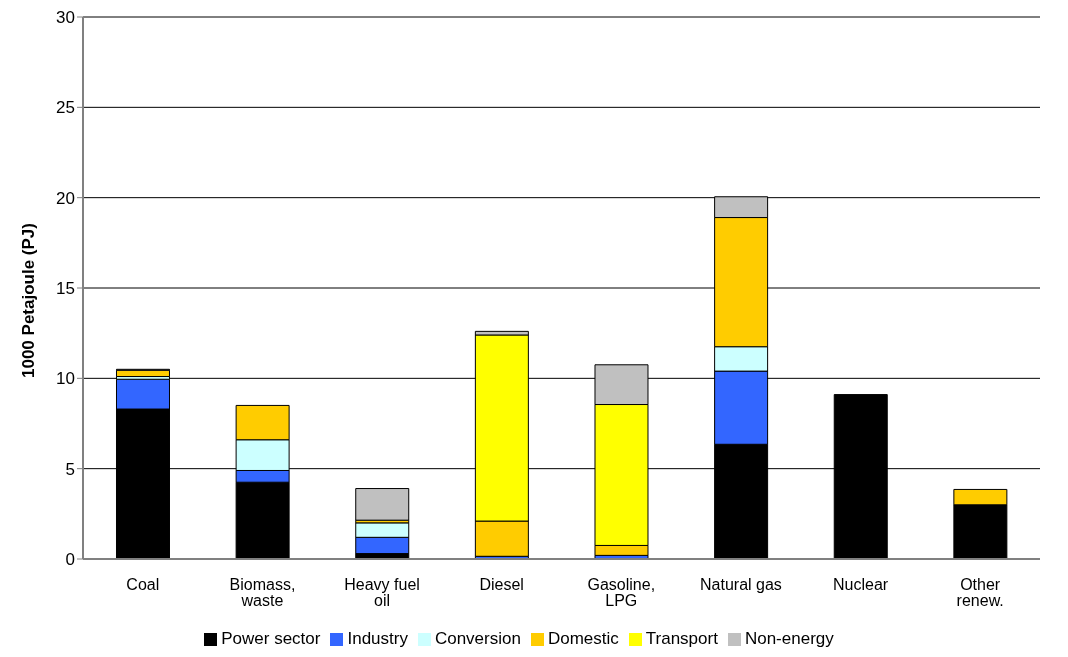 This screenshot has height=657, width=1068. Describe the element at coordinates (501, 585) in the screenshot. I see `x-tick-label: Diesel` at that location.